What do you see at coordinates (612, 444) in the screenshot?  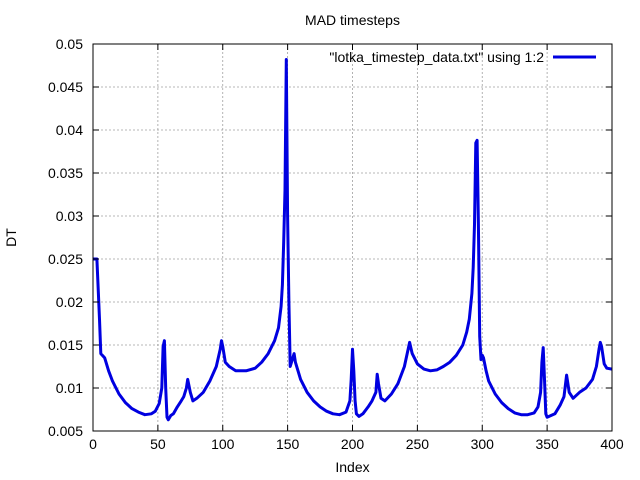 I see `x-tick-label: 400` at bounding box center [612, 444].